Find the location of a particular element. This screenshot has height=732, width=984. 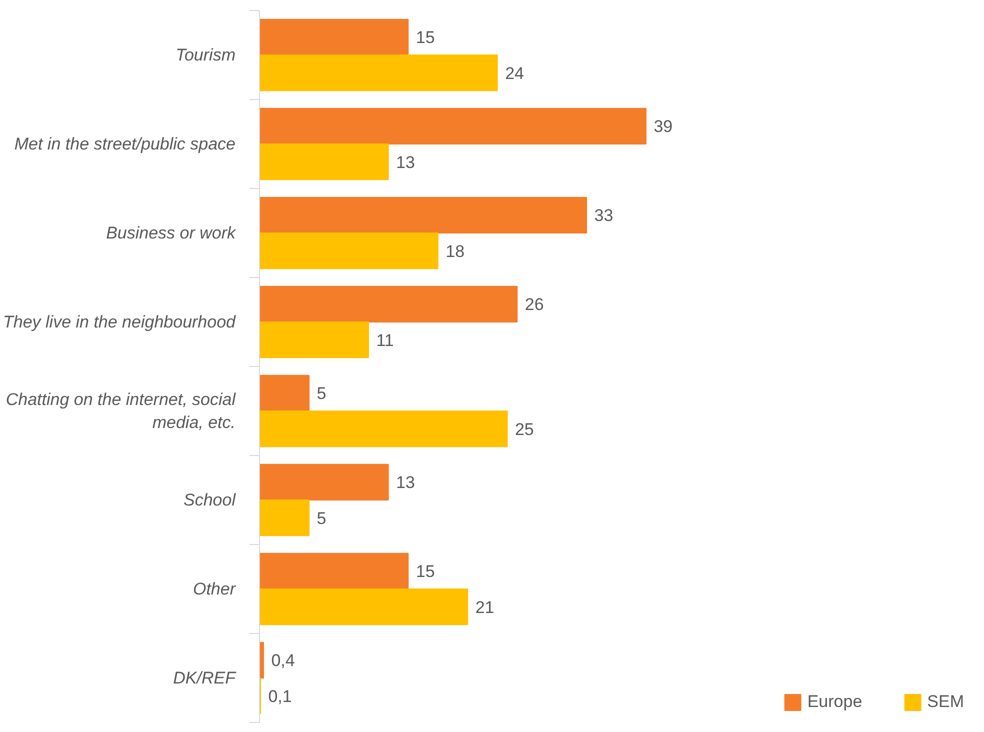

y-tick-label: Other is located at coordinates (214, 589).